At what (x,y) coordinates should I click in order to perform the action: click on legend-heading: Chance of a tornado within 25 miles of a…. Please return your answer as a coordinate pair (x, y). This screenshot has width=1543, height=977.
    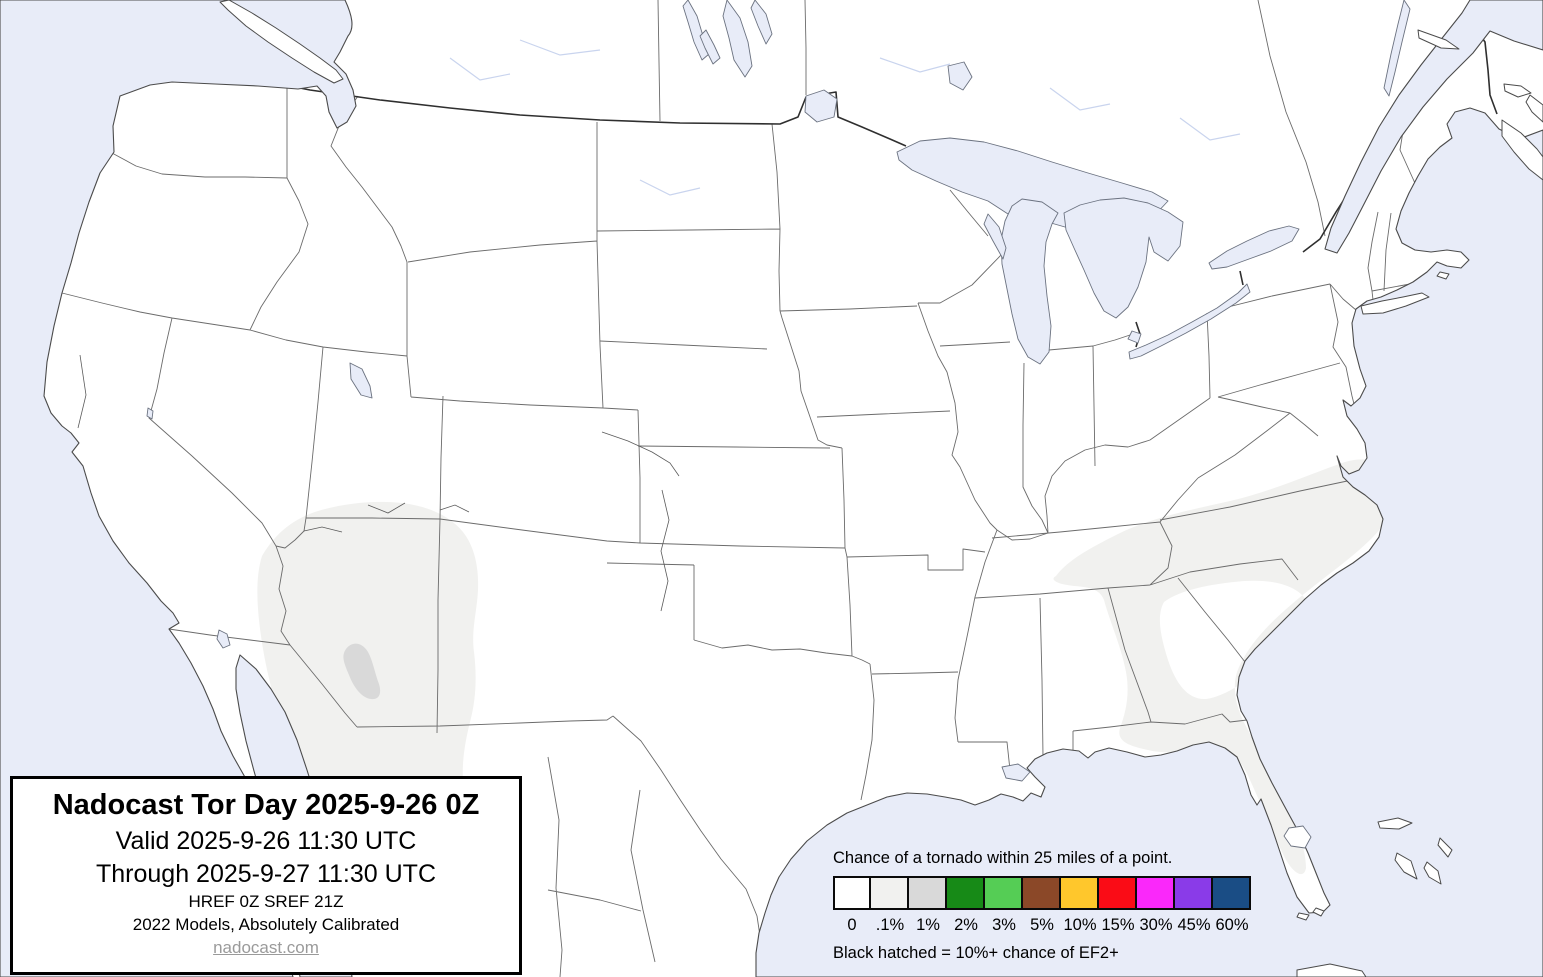
    Looking at the image, I should click on (1003, 858).